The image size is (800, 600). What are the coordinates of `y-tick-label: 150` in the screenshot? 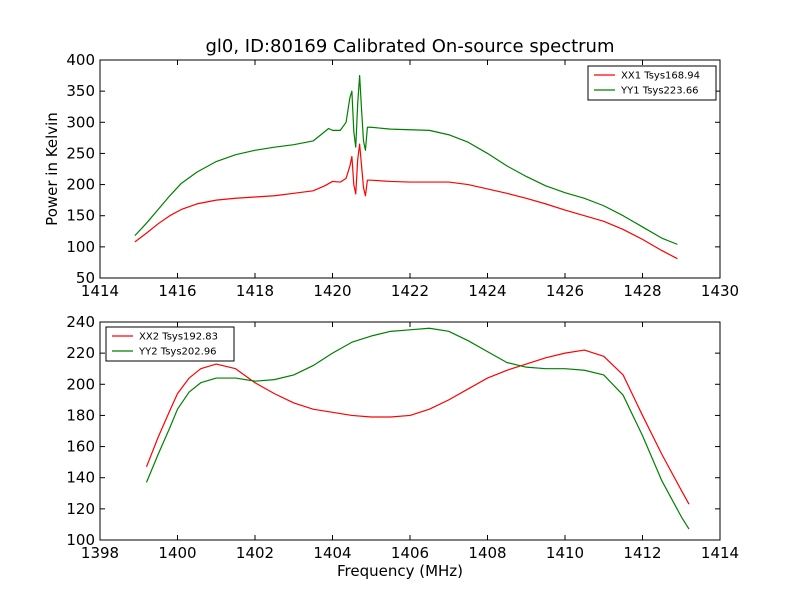 It's located at (80, 216).